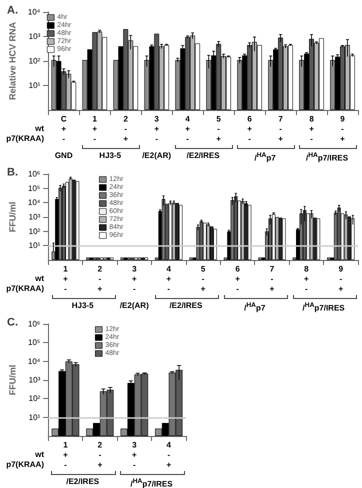 Image resolution: width=362 pixels, height=488 pixels. I want to click on y-axis-title: Relative HCV RNA, so click(13, 60).